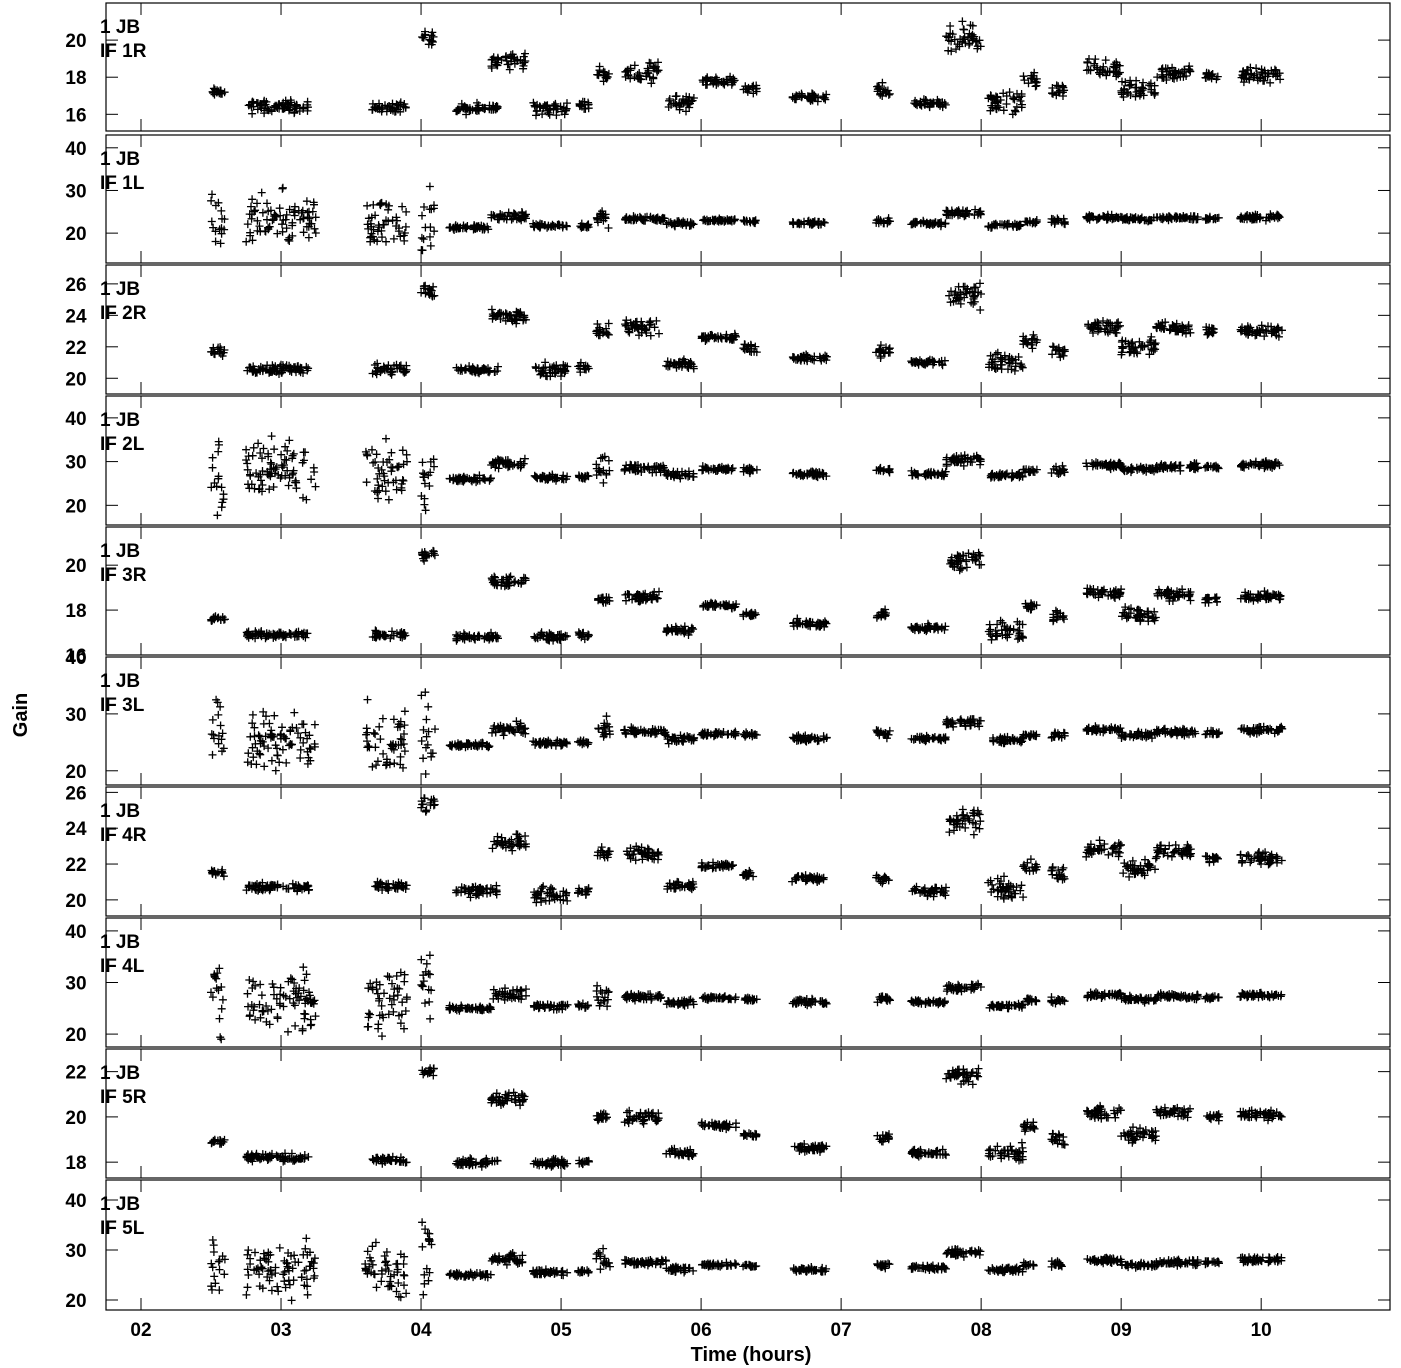 The height and width of the screenshot is (1368, 1401). Describe the element at coordinates (75, 611) in the screenshot. I see `y-tick-label: 18` at that location.